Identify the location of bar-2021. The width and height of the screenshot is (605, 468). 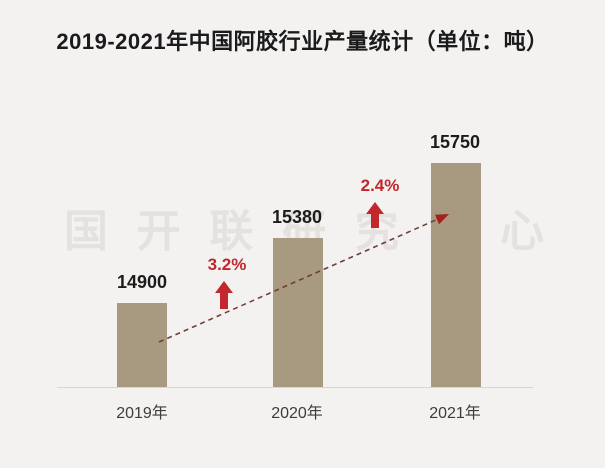
(456, 275).